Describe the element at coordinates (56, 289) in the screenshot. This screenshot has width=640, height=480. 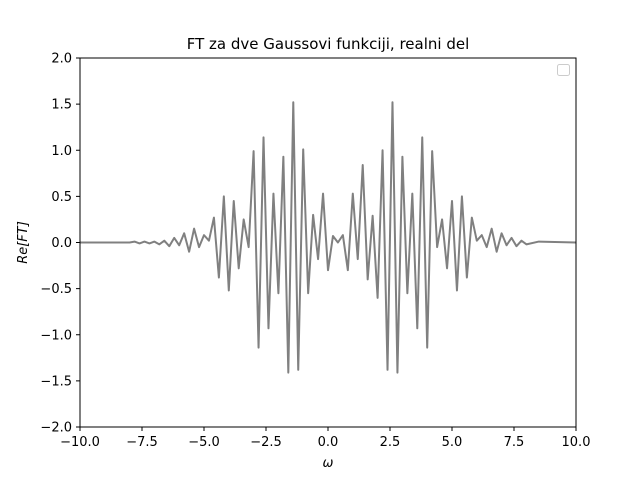
I see `y-tick-label: −0.5` at that location.